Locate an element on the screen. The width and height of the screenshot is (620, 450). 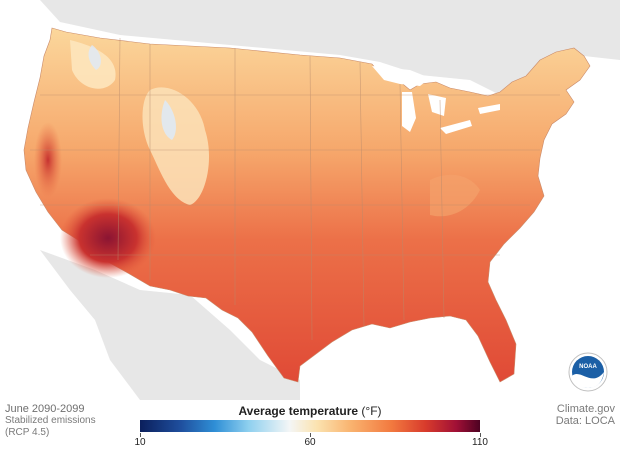
credit-source: Data: LOCA is located at coordinates (585, 421).